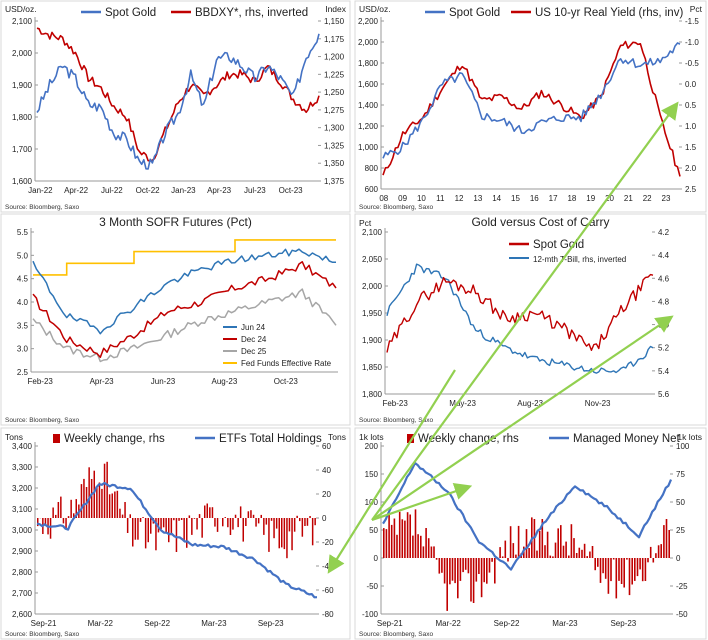 The height and width of the screenshot is (640, 708). What do you see at coordinates (40, 190) in the screenshot?
I see `x-tick-label: Jan-22` at bounding box center [40, 190].